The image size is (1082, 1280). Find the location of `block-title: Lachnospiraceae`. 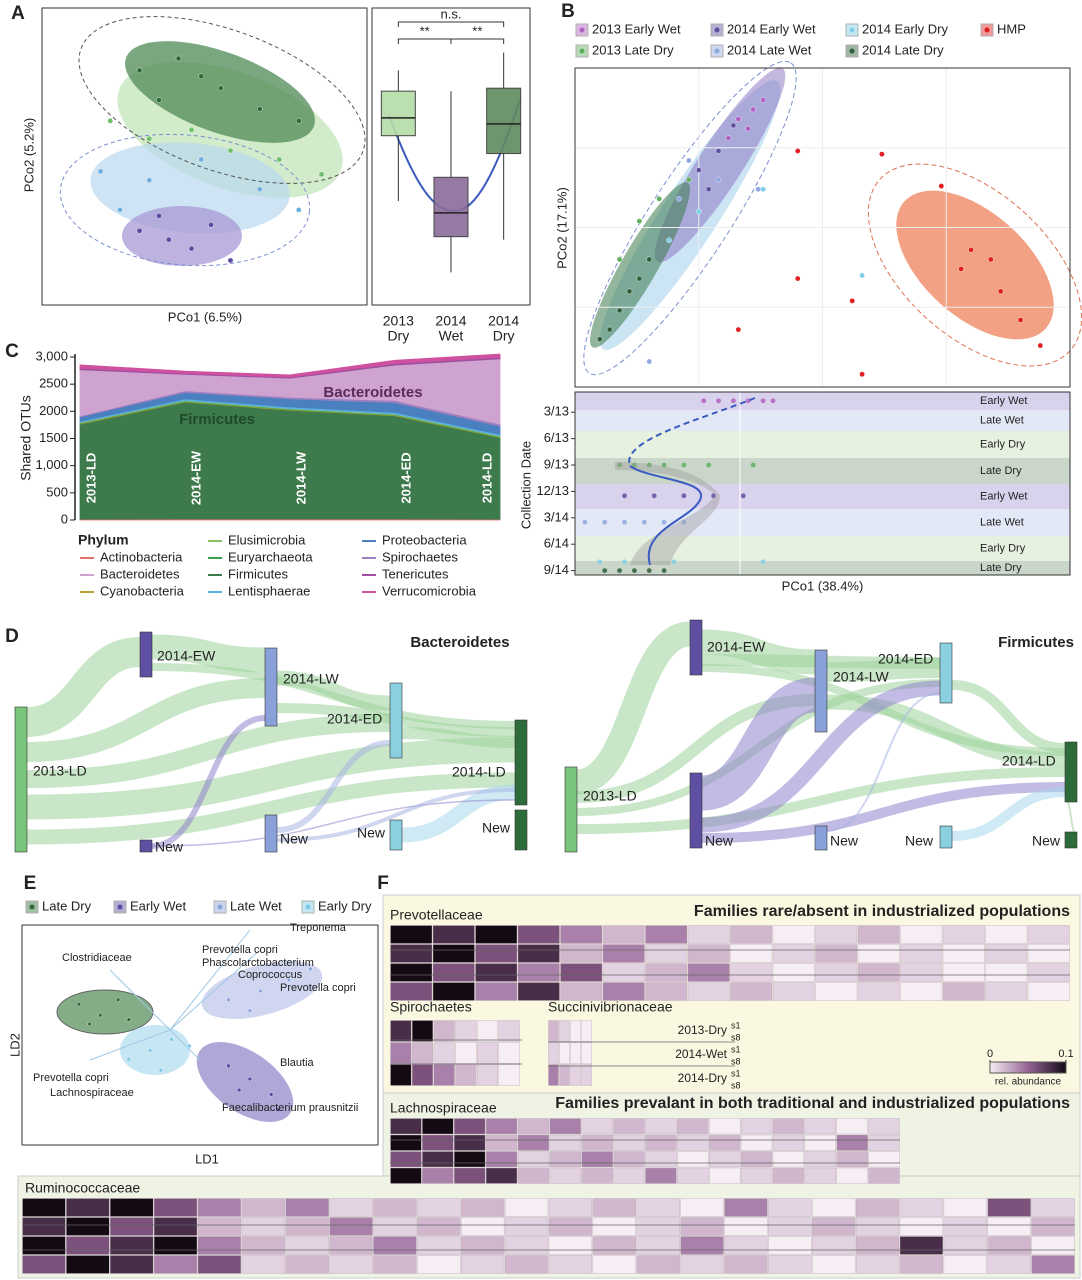

block-title: Lachnospiraceae is located at coordinates (443, 1108).